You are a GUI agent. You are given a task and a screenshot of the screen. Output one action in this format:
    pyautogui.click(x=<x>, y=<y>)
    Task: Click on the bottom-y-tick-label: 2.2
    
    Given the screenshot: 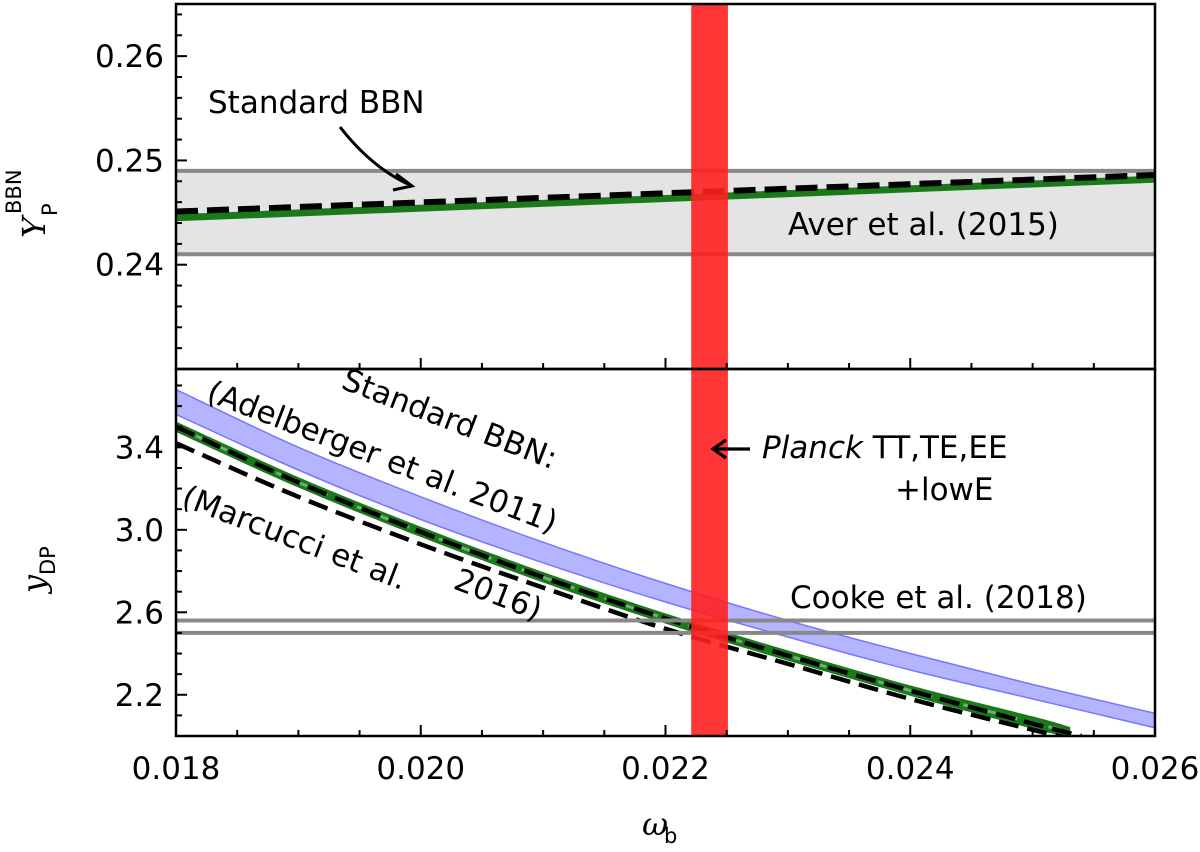 What is the action you would take?
    pyautogui.click(x=139, y=696)
    